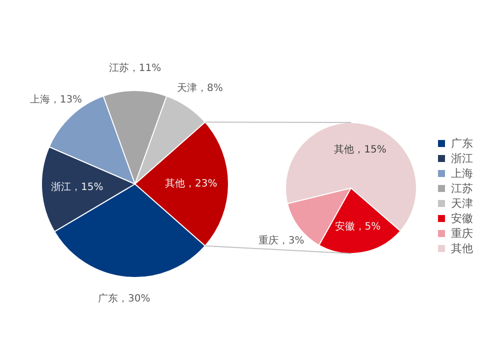 Image resolution: width=500 pixels, height=362 pixels. I want to click on data-label: 重庆，3%, so click(281, 240).